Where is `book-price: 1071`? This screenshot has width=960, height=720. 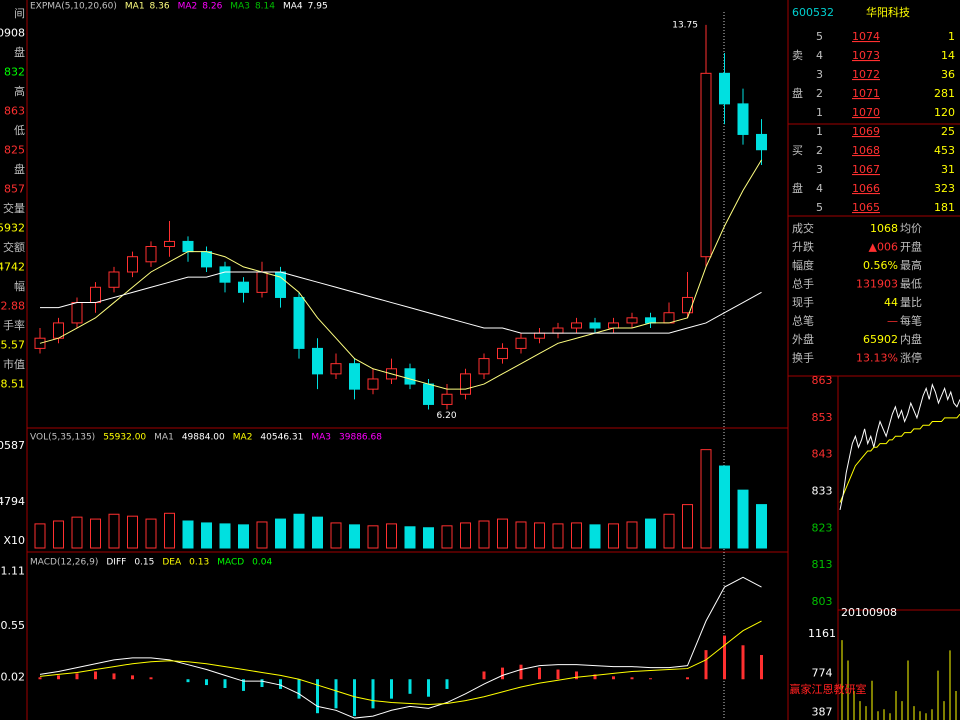
book-price: 1071 is located at coordinates (866, 93).